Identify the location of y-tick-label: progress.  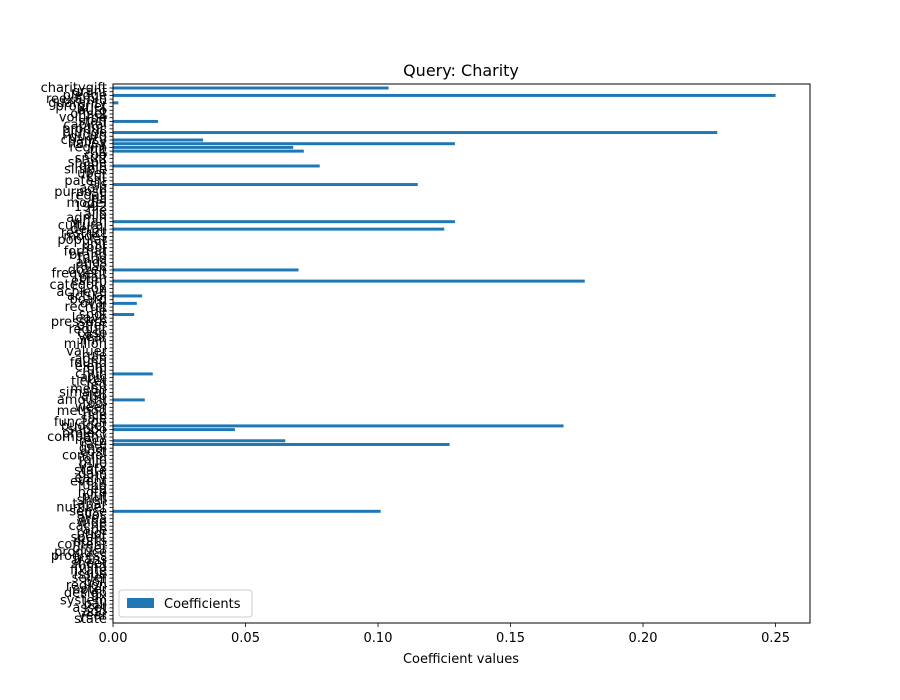
(79, 556).